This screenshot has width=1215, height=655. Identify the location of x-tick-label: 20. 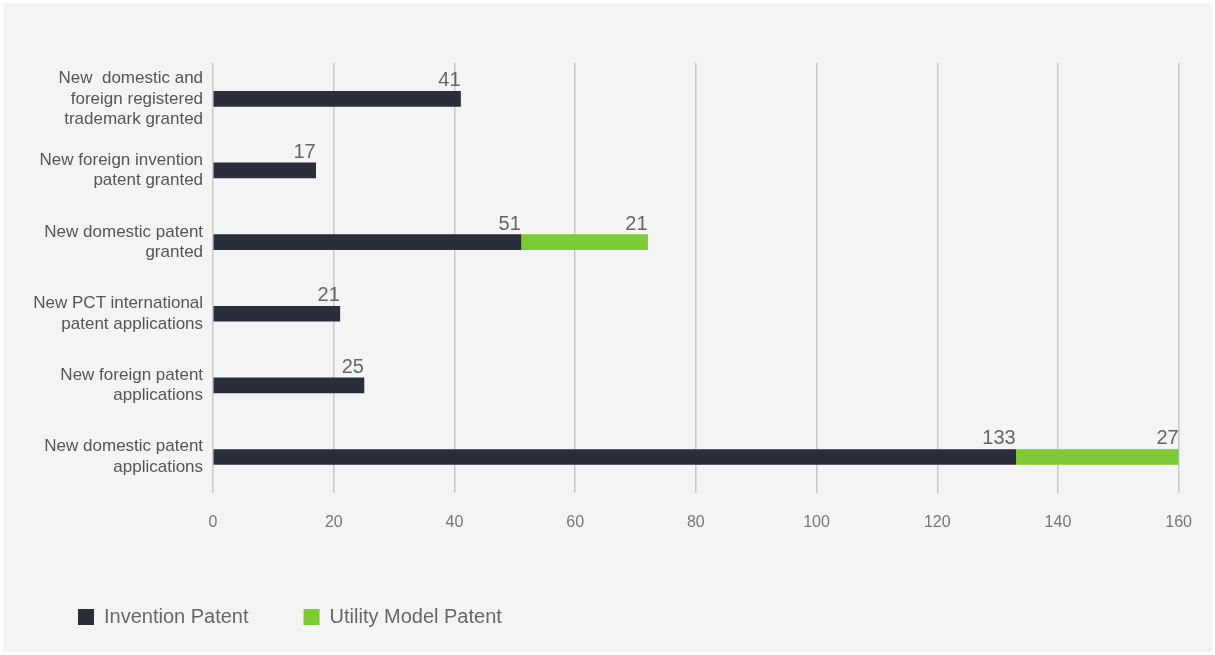
(333, 521).